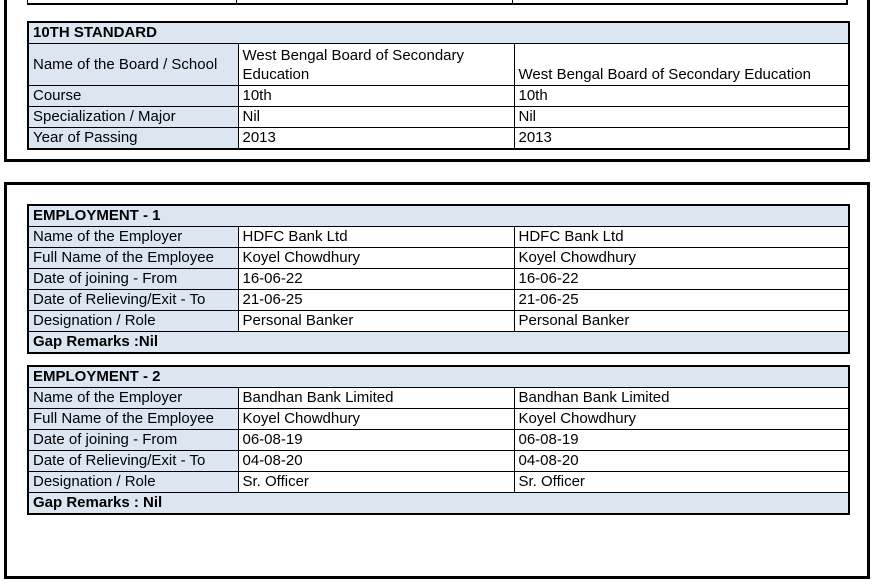 This screenshot has height=588, width=875. What do you see at coordinates (133, 138) in the screenshot?
I see `field-label-cell: Year of Passing` at bounding box center [133, 138].